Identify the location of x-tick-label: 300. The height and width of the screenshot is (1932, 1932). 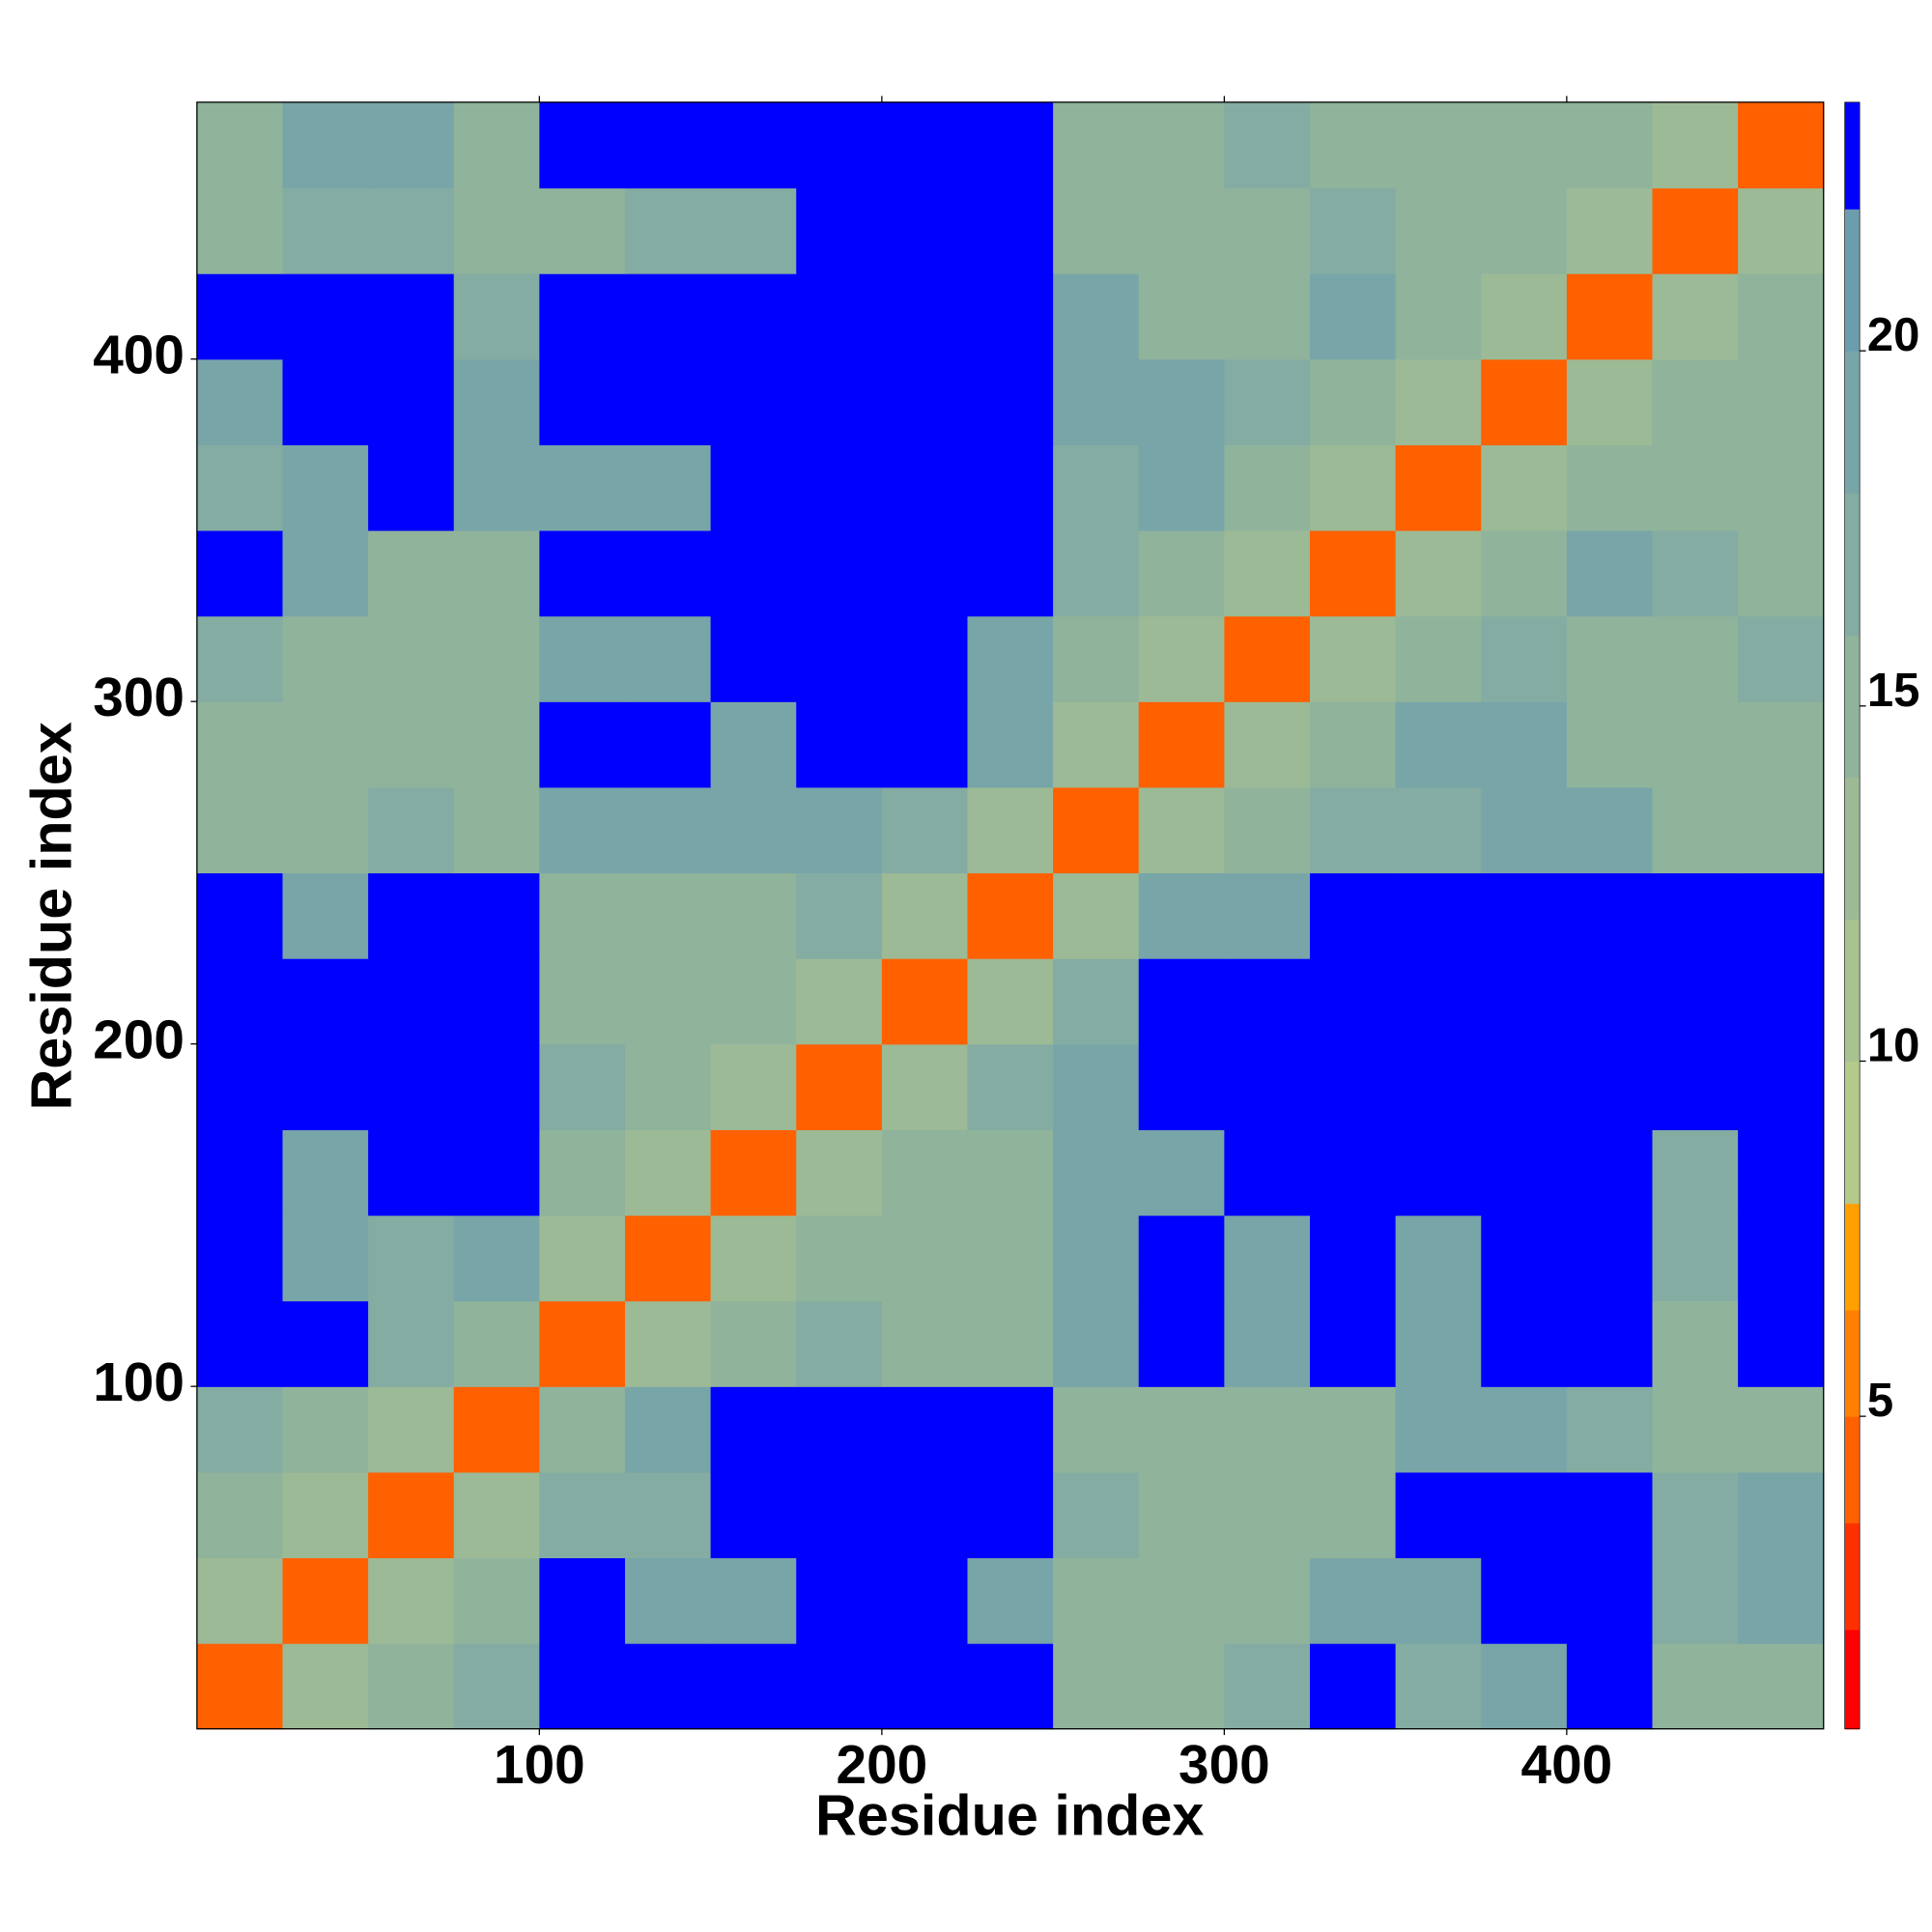
(1224, 1765).